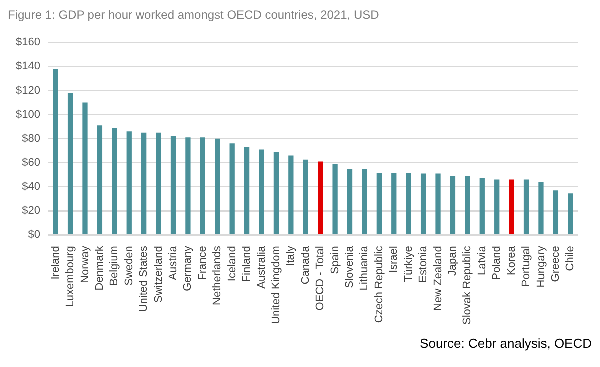  I want to click on x-tick-label: New Zealand, so click(438, 278).